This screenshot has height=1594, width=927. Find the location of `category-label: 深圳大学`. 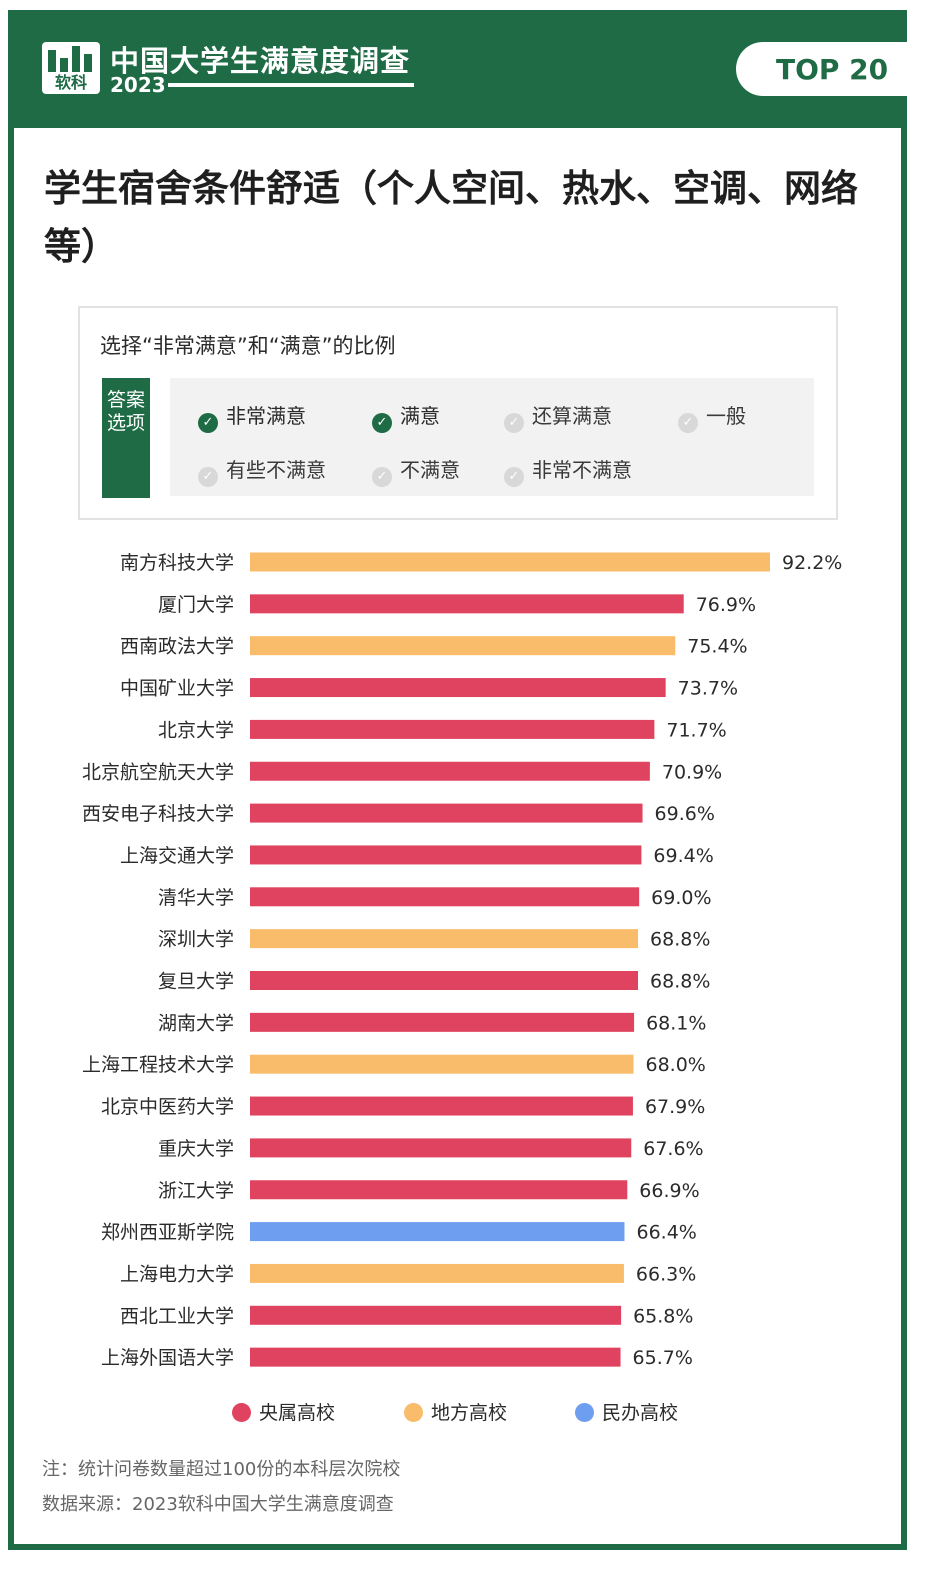

category-label: 深圳大学 is located at coordinates (196, 940).